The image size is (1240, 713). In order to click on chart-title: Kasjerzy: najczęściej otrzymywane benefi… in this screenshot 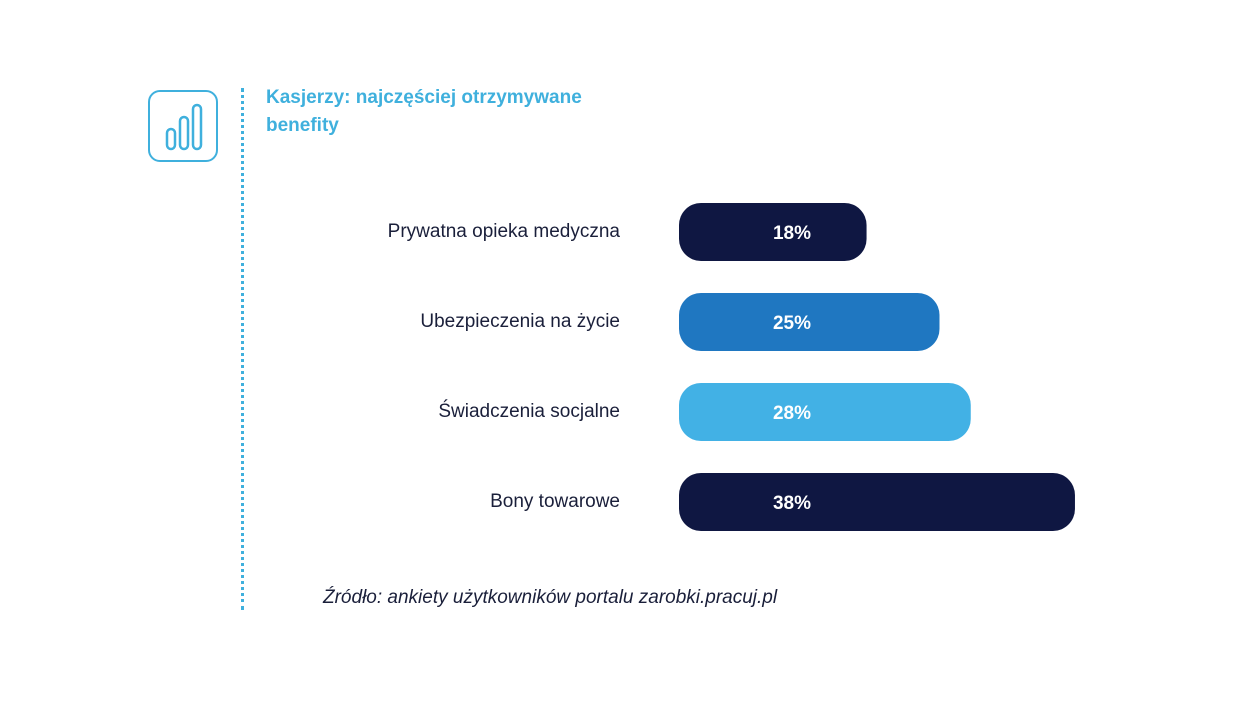, I will do `click(424, 111)`.